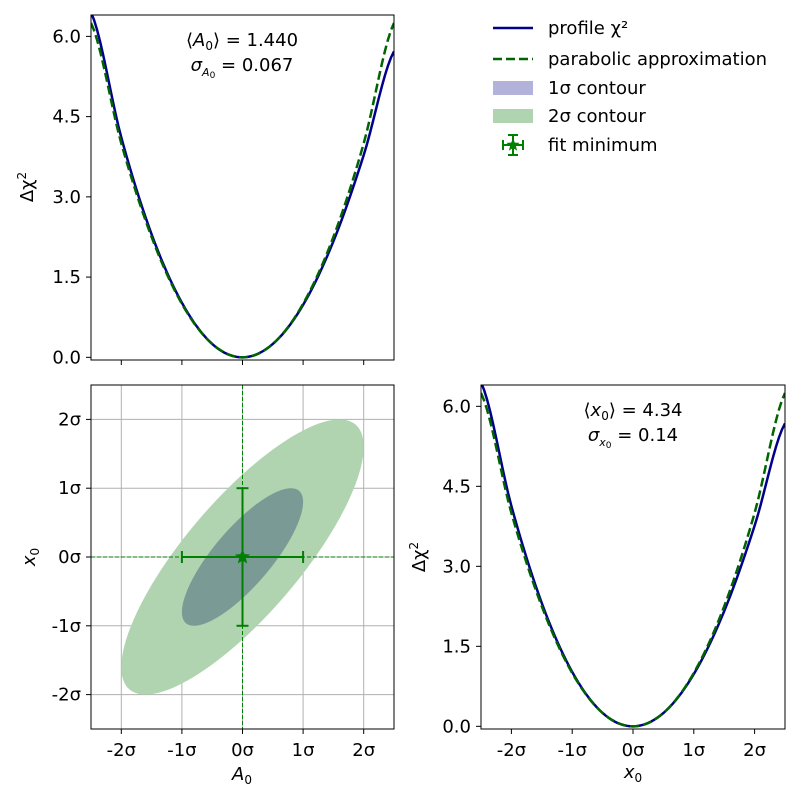  Describe the element at coordinates (121, 750) in the screenshot. I see `contour-xtick-label: -2σ` at that location.